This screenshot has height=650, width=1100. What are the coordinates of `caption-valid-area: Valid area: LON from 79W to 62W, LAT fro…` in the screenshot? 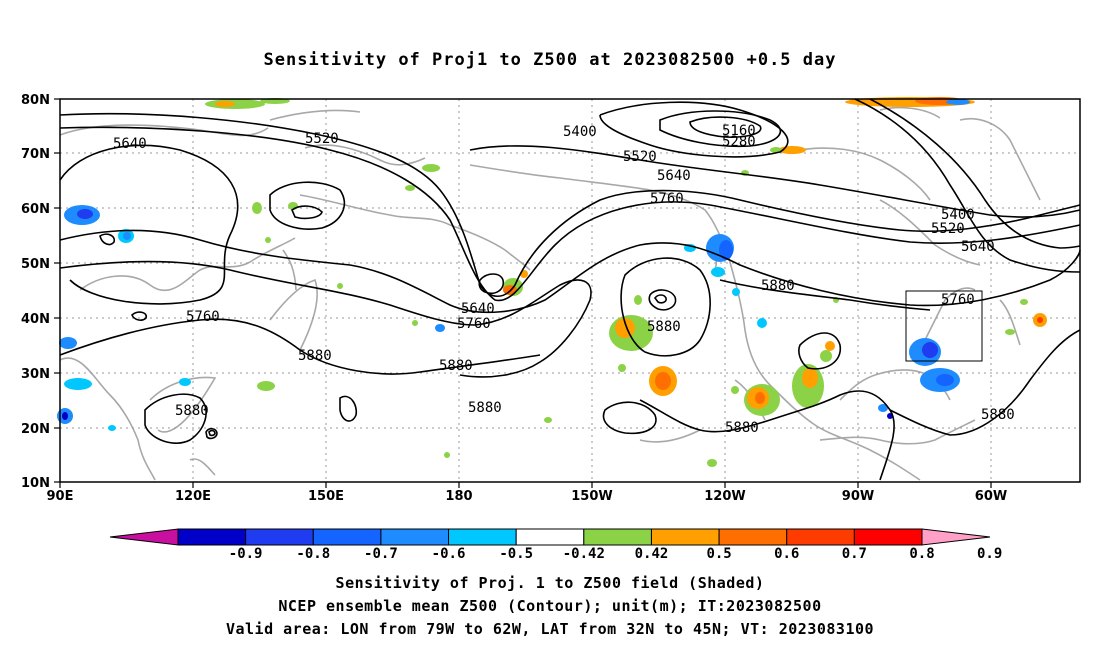 It's located at (550, 629).